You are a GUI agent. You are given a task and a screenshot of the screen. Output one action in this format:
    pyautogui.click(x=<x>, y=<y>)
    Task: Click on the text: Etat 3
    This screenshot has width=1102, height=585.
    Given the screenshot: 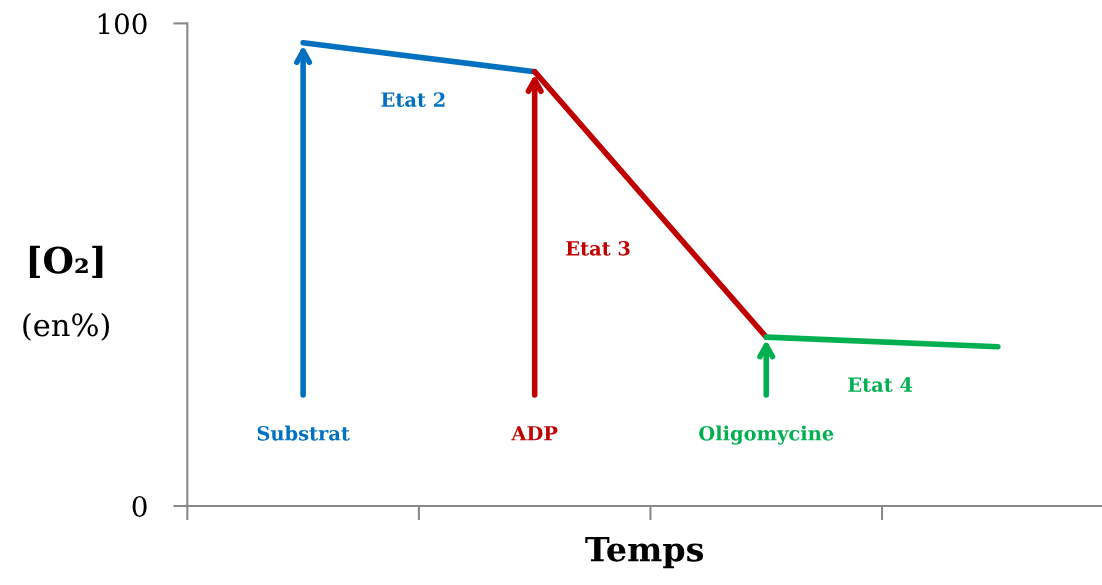 What is the action you would take?
    pyautogui.click(x=598, y=248)
    